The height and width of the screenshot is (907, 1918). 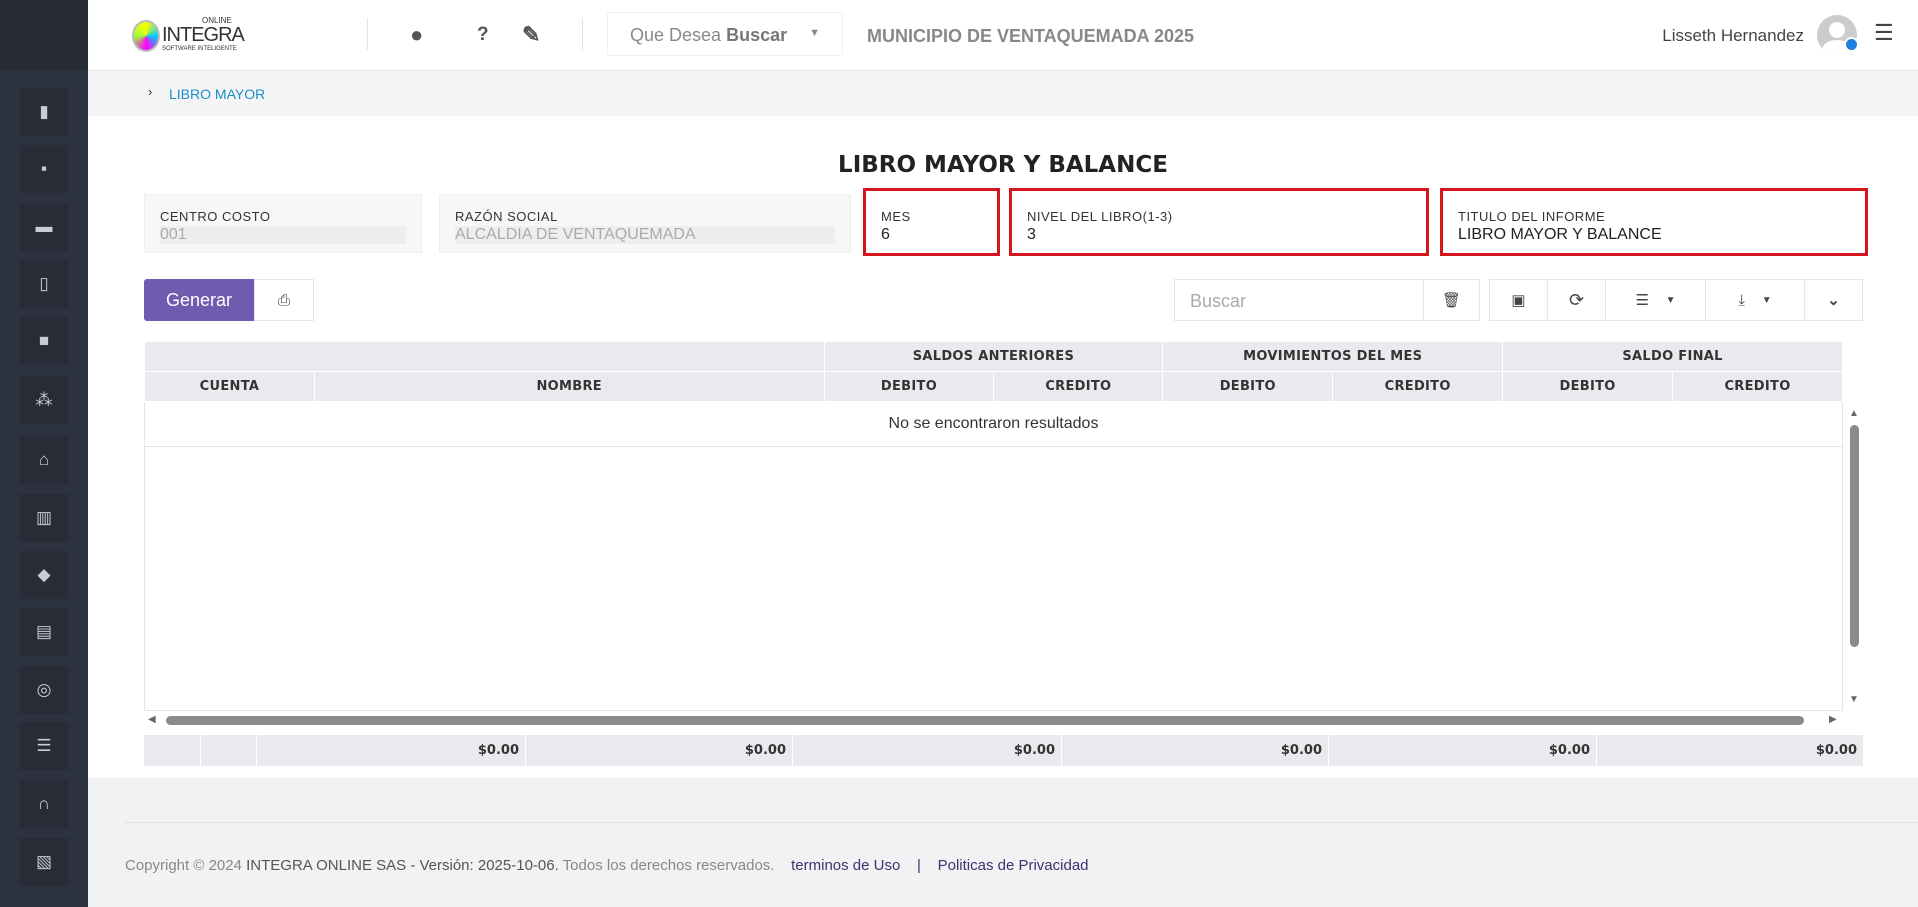 I want to click on horizontal-scrollbar, so click(x=985, y=720).